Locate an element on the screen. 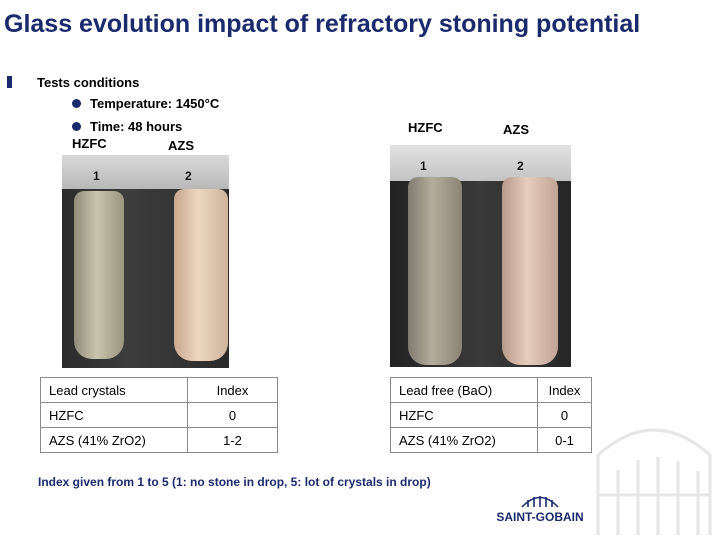 The image size is (720, 540). table-header: Lead crystals is located at coordinates (114, 390).